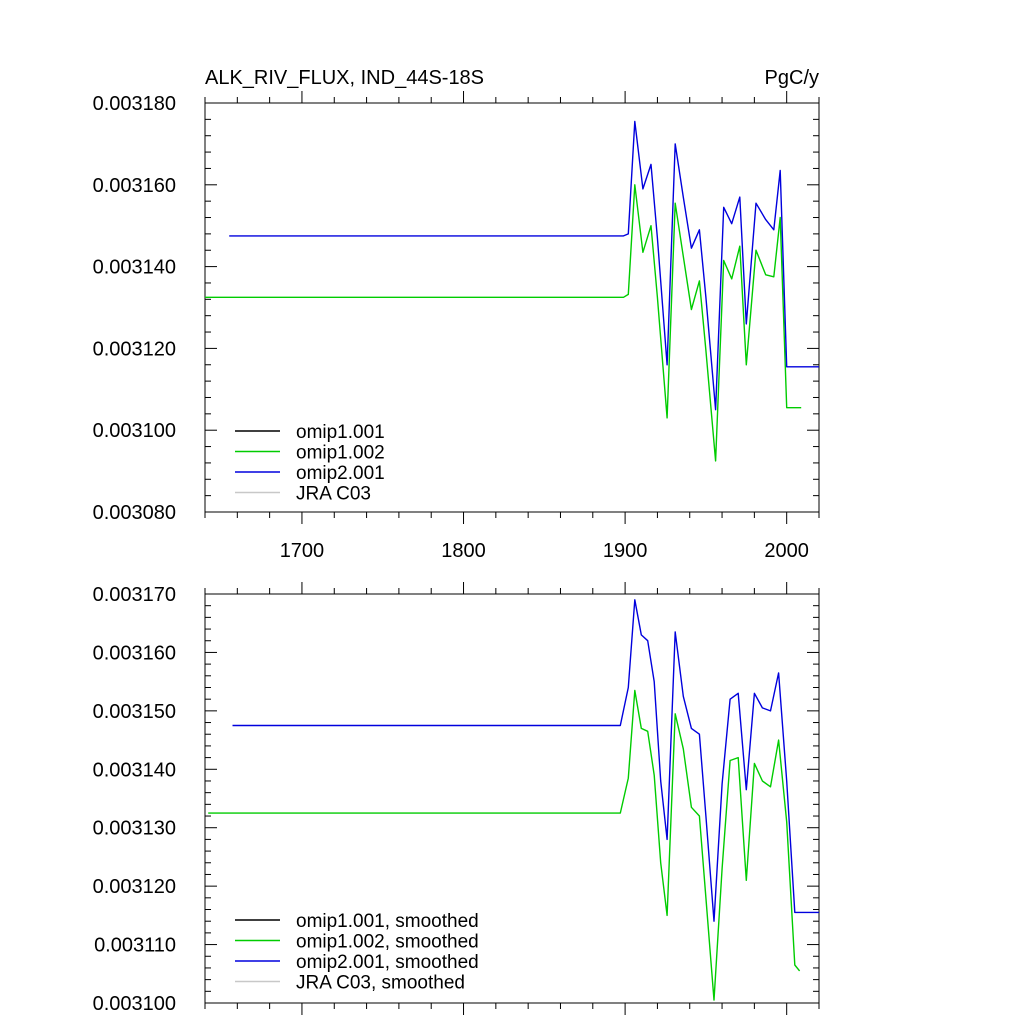  Describe the element at coordinates (387, 962) in the screenshot. I see `legend-label: omip2.001, smoothed` at that location.